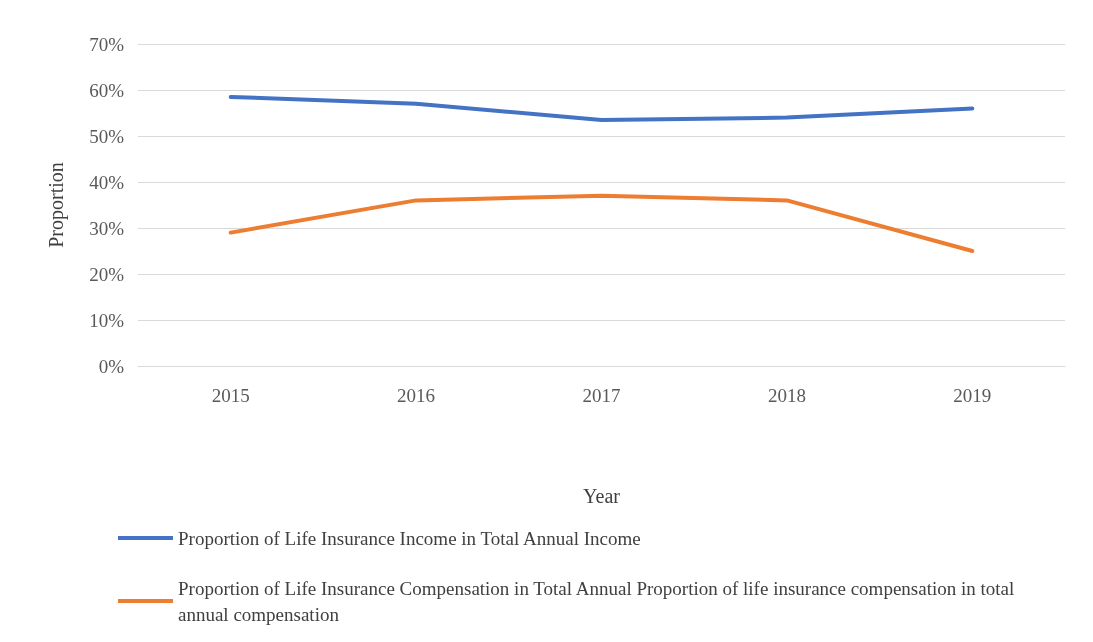 This screenshot has width=1093, height=642. Describe the element at coordinates (56, 205) in the screenshot. I see `y-axis-title: Proportion` at that location.